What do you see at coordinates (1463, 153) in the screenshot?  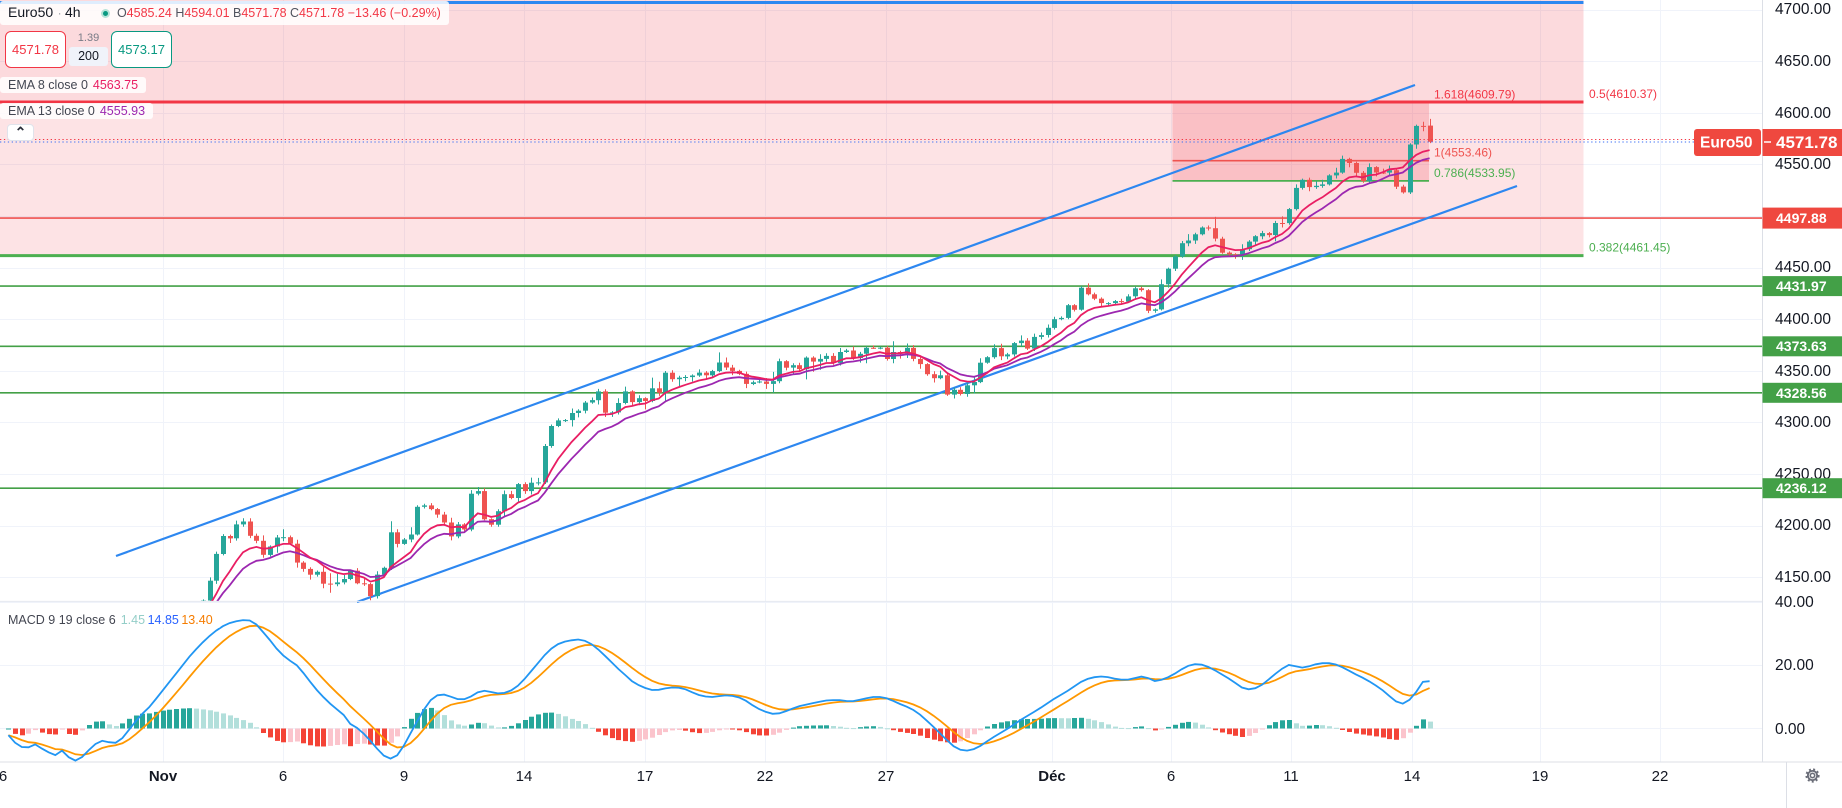 I see `svg-text: 1(4553.46)` at bounding box center [1463, 153].